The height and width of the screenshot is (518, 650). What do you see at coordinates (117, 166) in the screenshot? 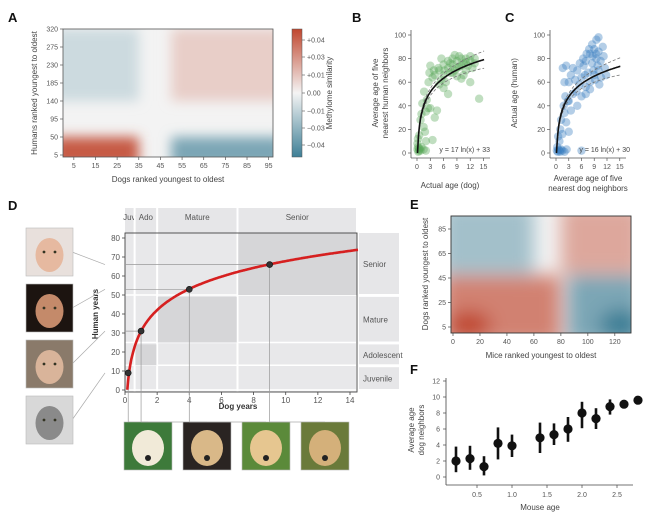
I see `x-tick-label: 25` at bounding box center [117, 166].